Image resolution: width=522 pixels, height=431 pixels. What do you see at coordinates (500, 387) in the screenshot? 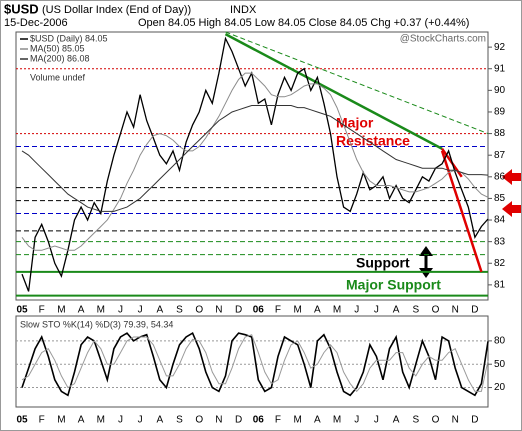
I see `y-tick-label: 20` at bounding box center [500, 387].